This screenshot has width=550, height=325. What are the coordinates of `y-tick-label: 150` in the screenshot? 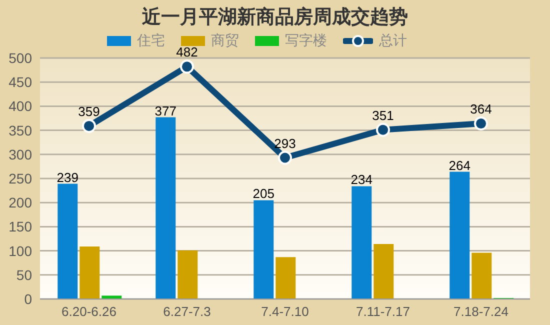 It's located at (20, 226).